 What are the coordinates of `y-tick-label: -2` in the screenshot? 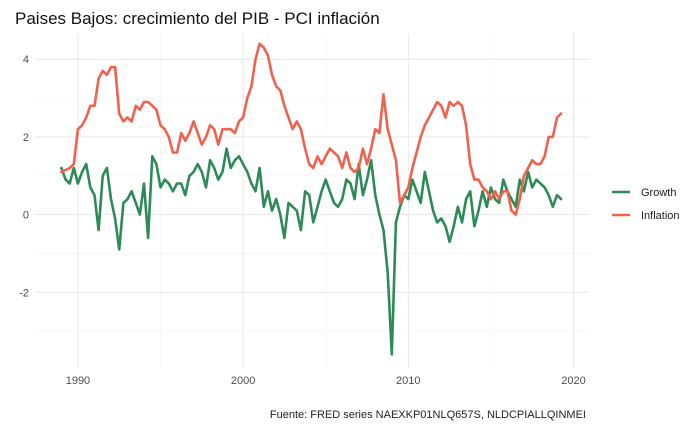 It's located at (24, 293).